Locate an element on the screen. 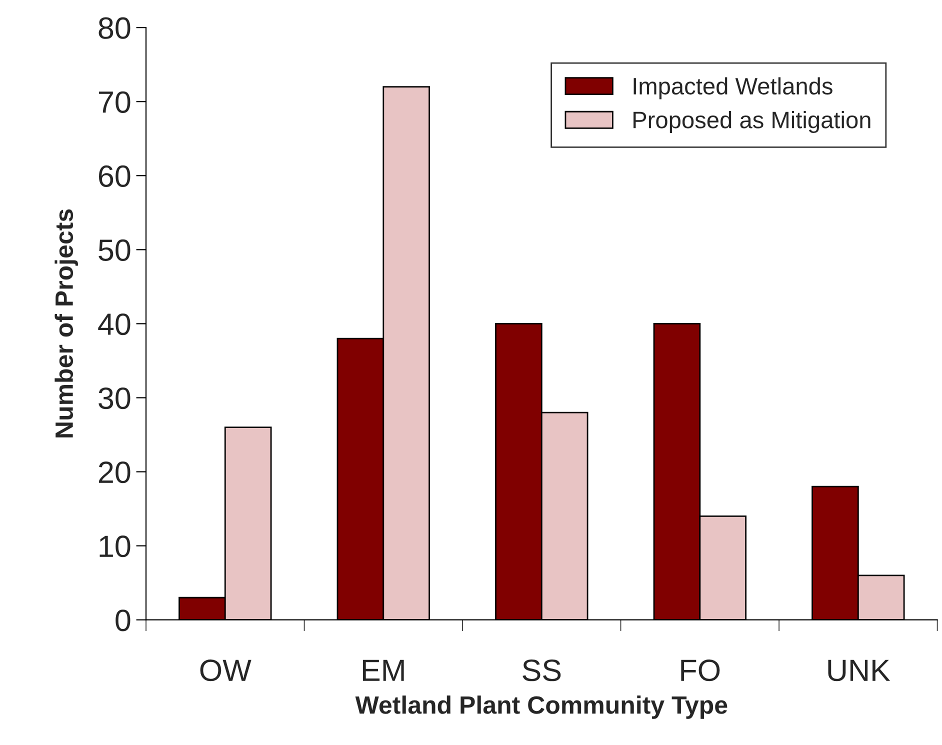  legend-label: Impacted Wetlands is located at coordinates (733, 88).